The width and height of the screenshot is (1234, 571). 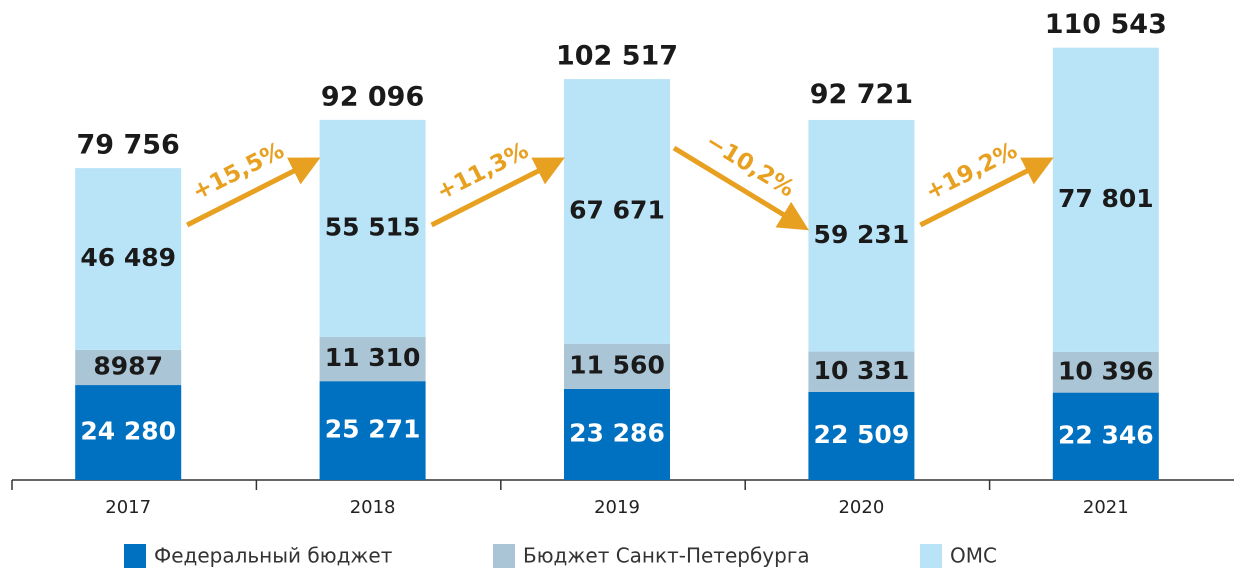 I want to click on value-label: 22 346, so click(x=1106, y=434).